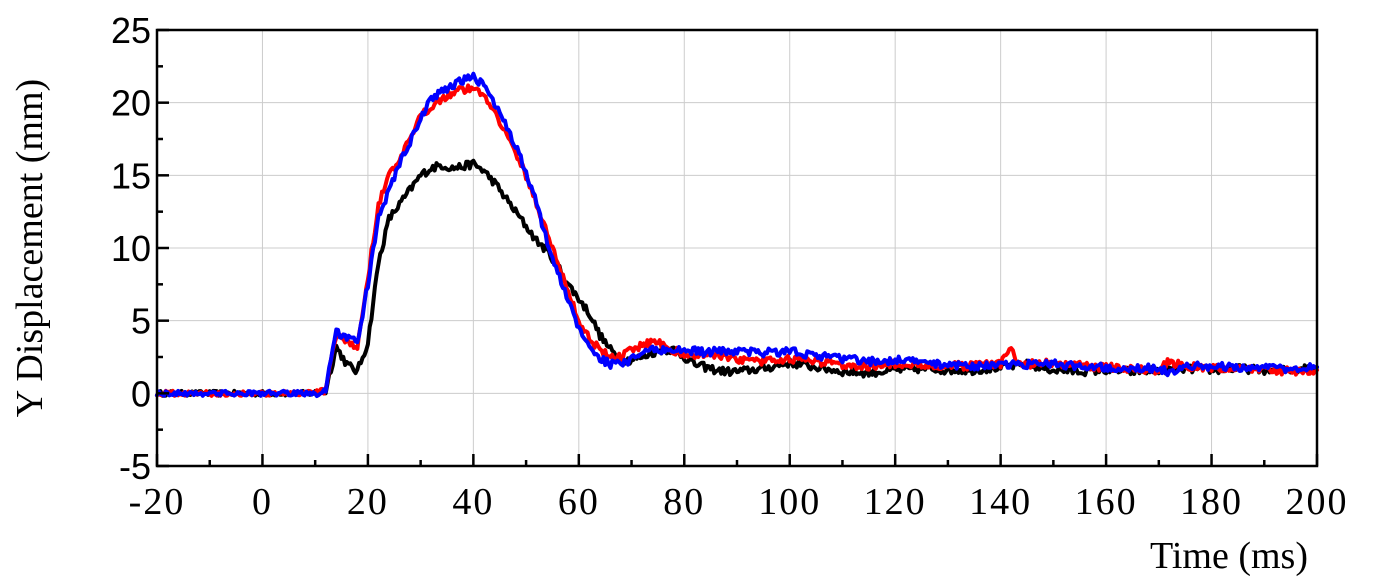 This screenshot has width=1375, height=588. What do you see at coordinates (789, 502) in the screenshot?
I see `x-tick-label: 100` at bounding box center [789, 502].